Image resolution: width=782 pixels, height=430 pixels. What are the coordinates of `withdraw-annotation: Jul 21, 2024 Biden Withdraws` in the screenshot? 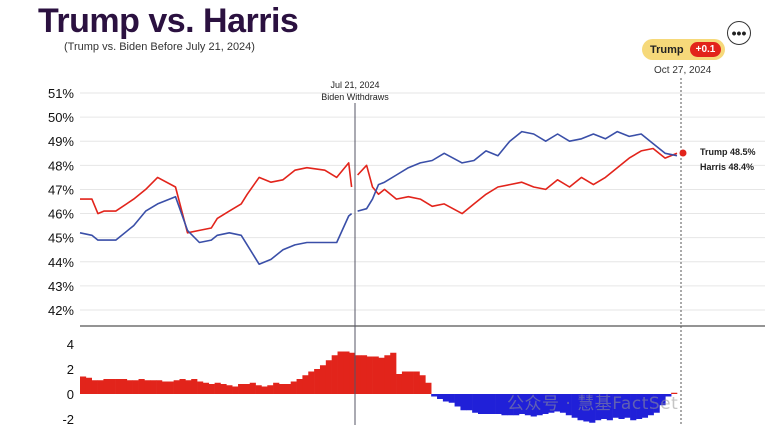 It's located at (355, 252).